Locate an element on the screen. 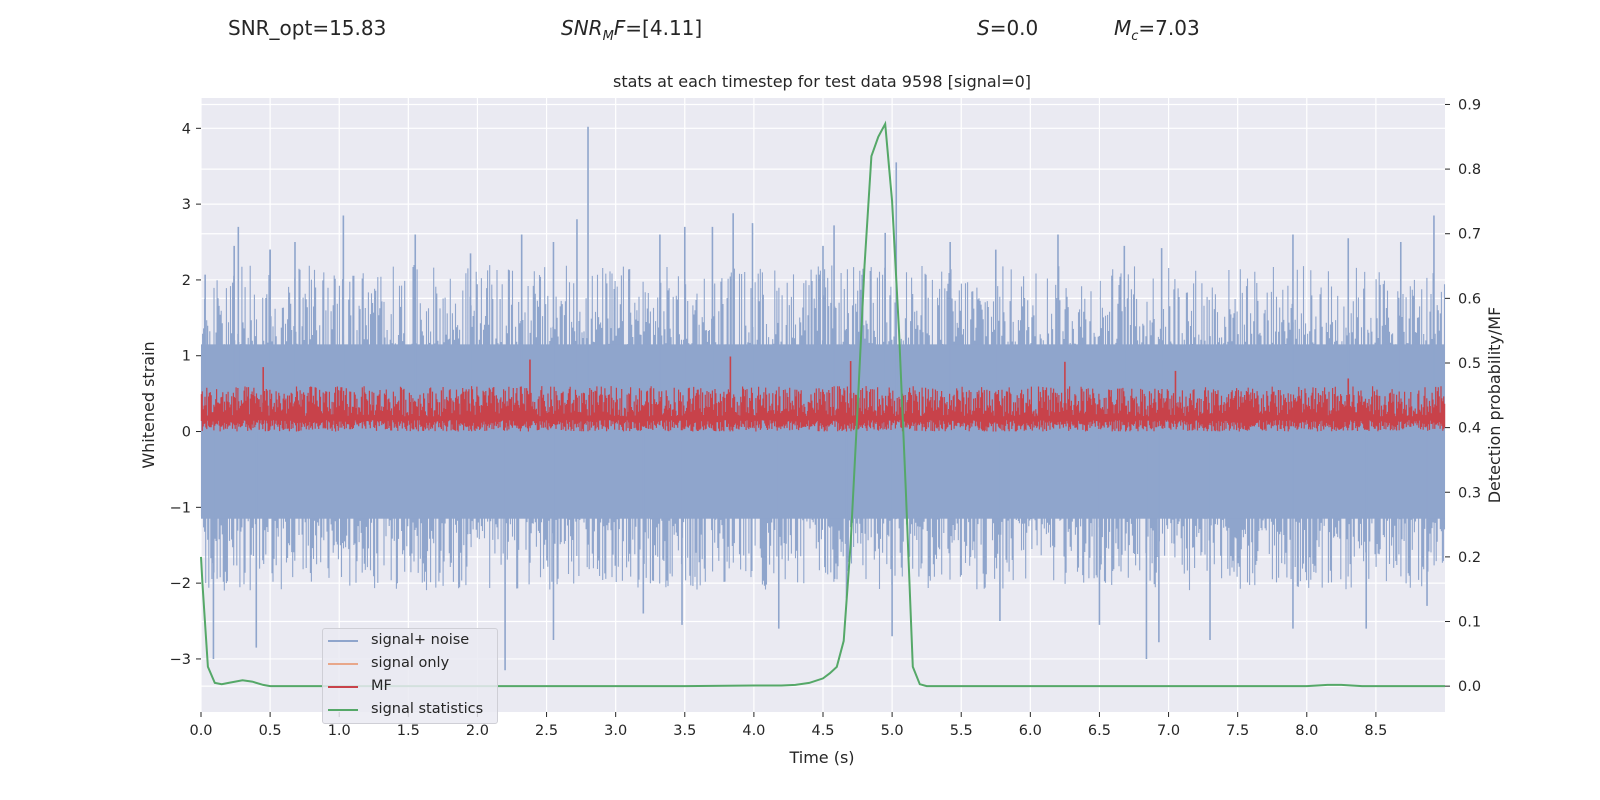  snr-mf-tail: F is located at coordinates (619, 28).